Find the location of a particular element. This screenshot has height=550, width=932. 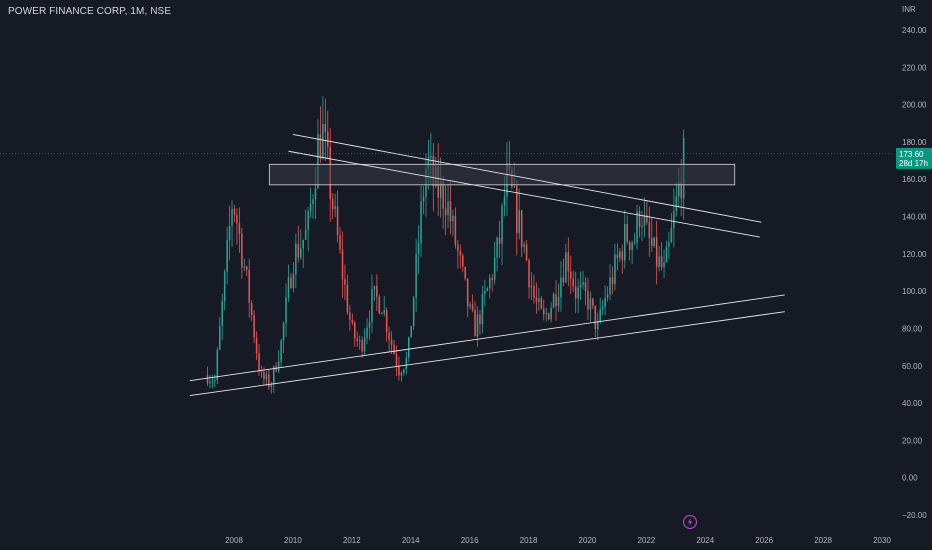

resistance-zone is located at coordinates (502, 174).